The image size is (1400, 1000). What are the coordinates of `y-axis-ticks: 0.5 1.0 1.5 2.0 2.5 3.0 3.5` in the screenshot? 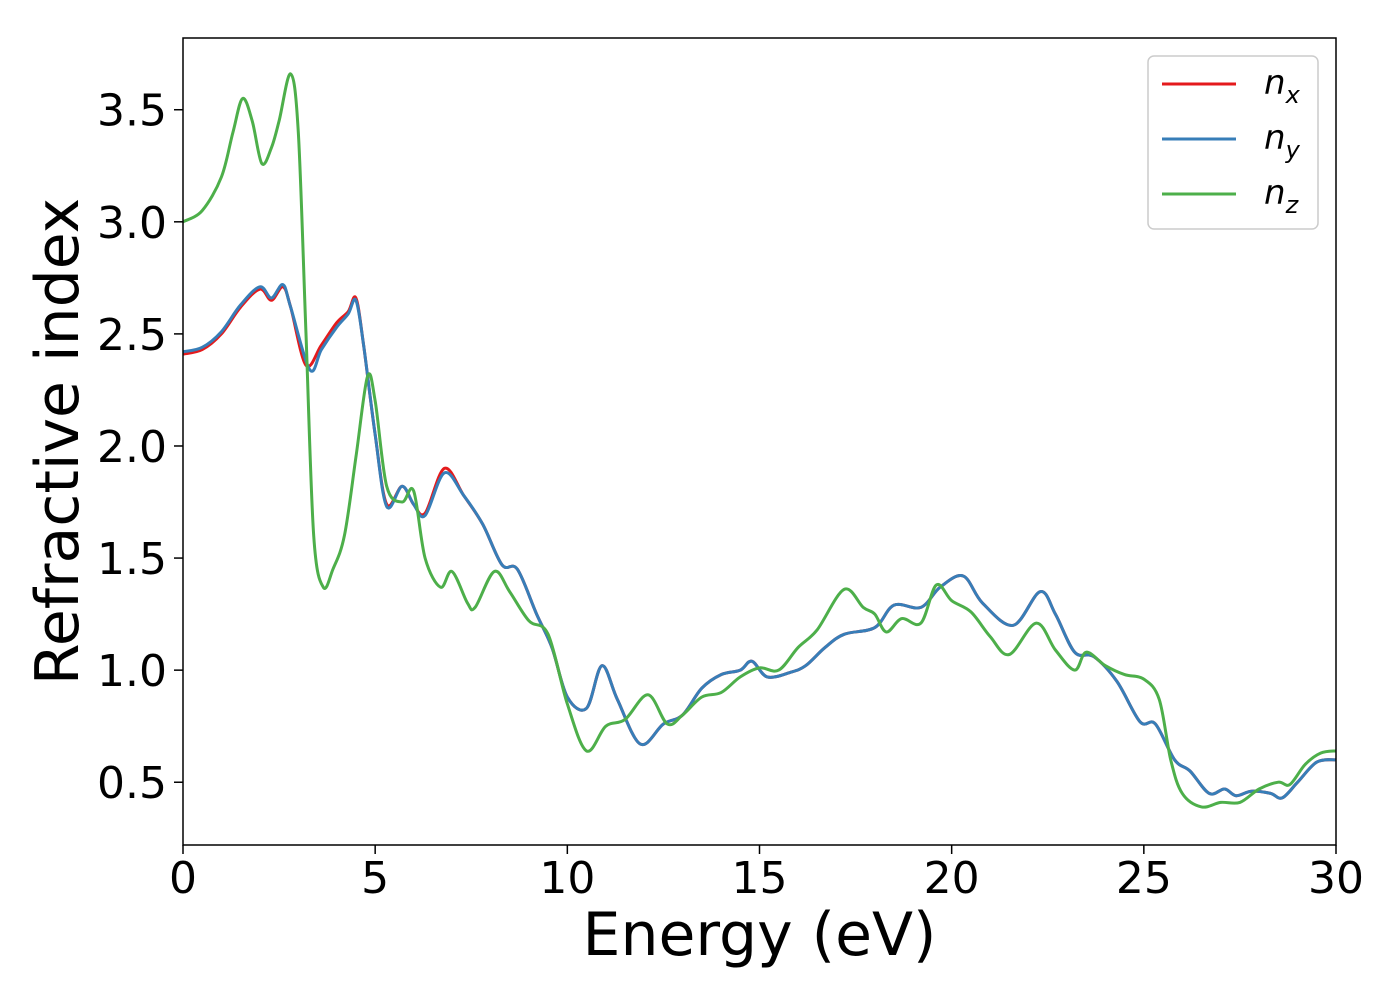 It's located at (140, 447).